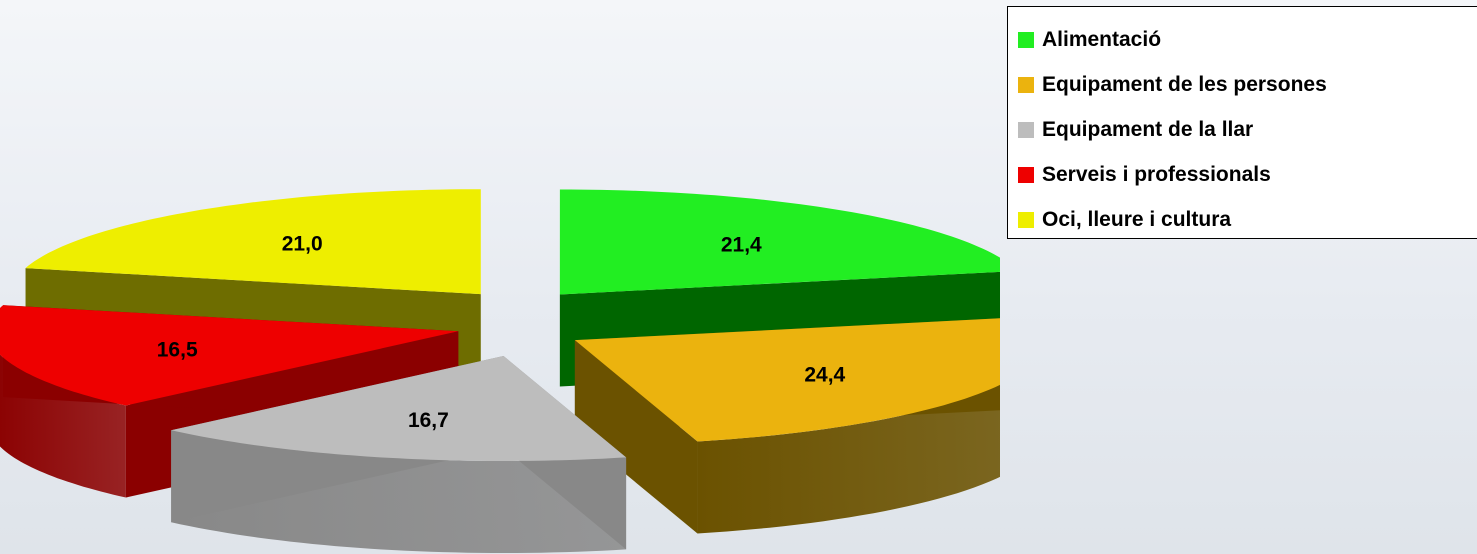 The image size is (1477, 554). What do you see at coordinates (741, 245) in the screenshot?
I see `slice-value-label: 21,4` at bounding box center [741, 245].